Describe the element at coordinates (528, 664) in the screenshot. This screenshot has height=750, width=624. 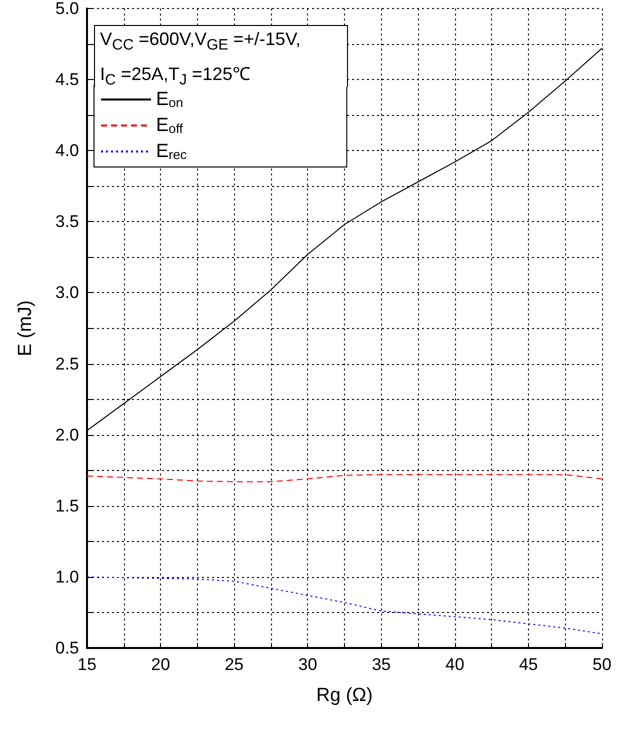
I see `x-tick-label: 45` at that location.